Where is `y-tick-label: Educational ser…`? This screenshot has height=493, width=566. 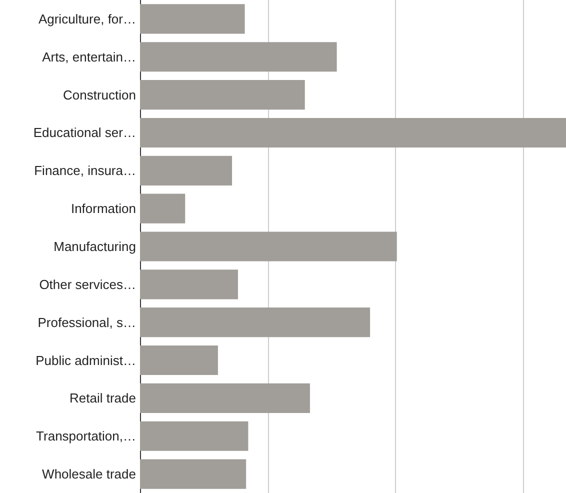 y-tick-label: Educational ser… is located at coordinates (84, 132).